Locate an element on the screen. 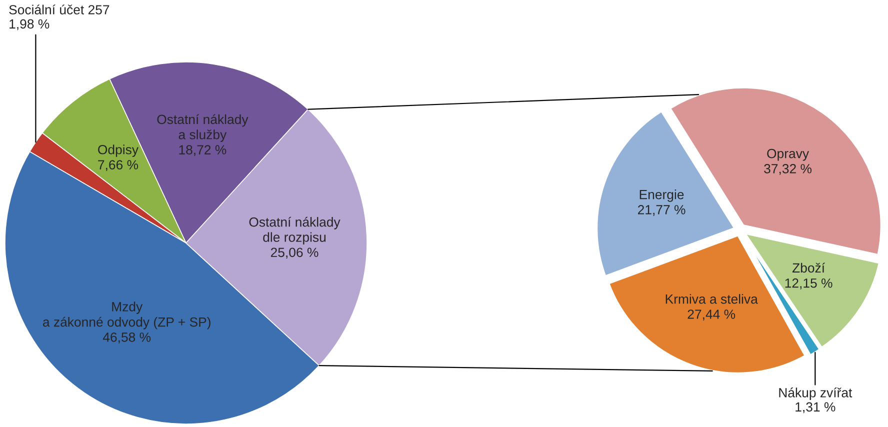  data-label: 18,72 % is located at coordinates (202, 150).